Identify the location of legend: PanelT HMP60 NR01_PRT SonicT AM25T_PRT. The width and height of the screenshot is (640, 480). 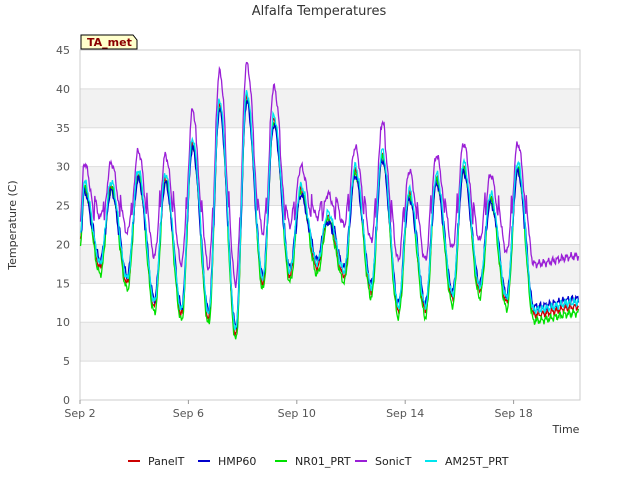
(318, 461).